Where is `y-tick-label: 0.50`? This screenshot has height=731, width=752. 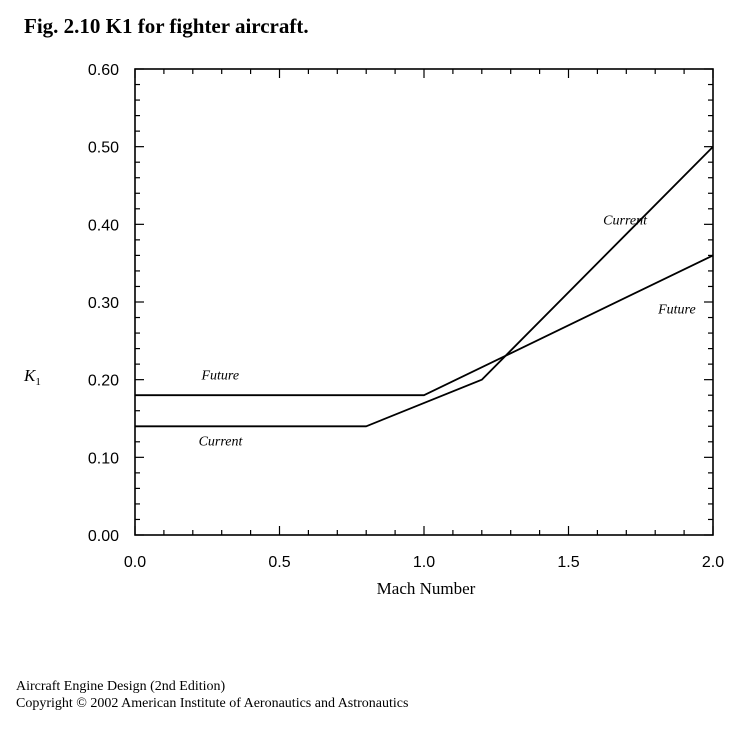
y-tick-label: 0.50 is located at coordinates (103, 148).